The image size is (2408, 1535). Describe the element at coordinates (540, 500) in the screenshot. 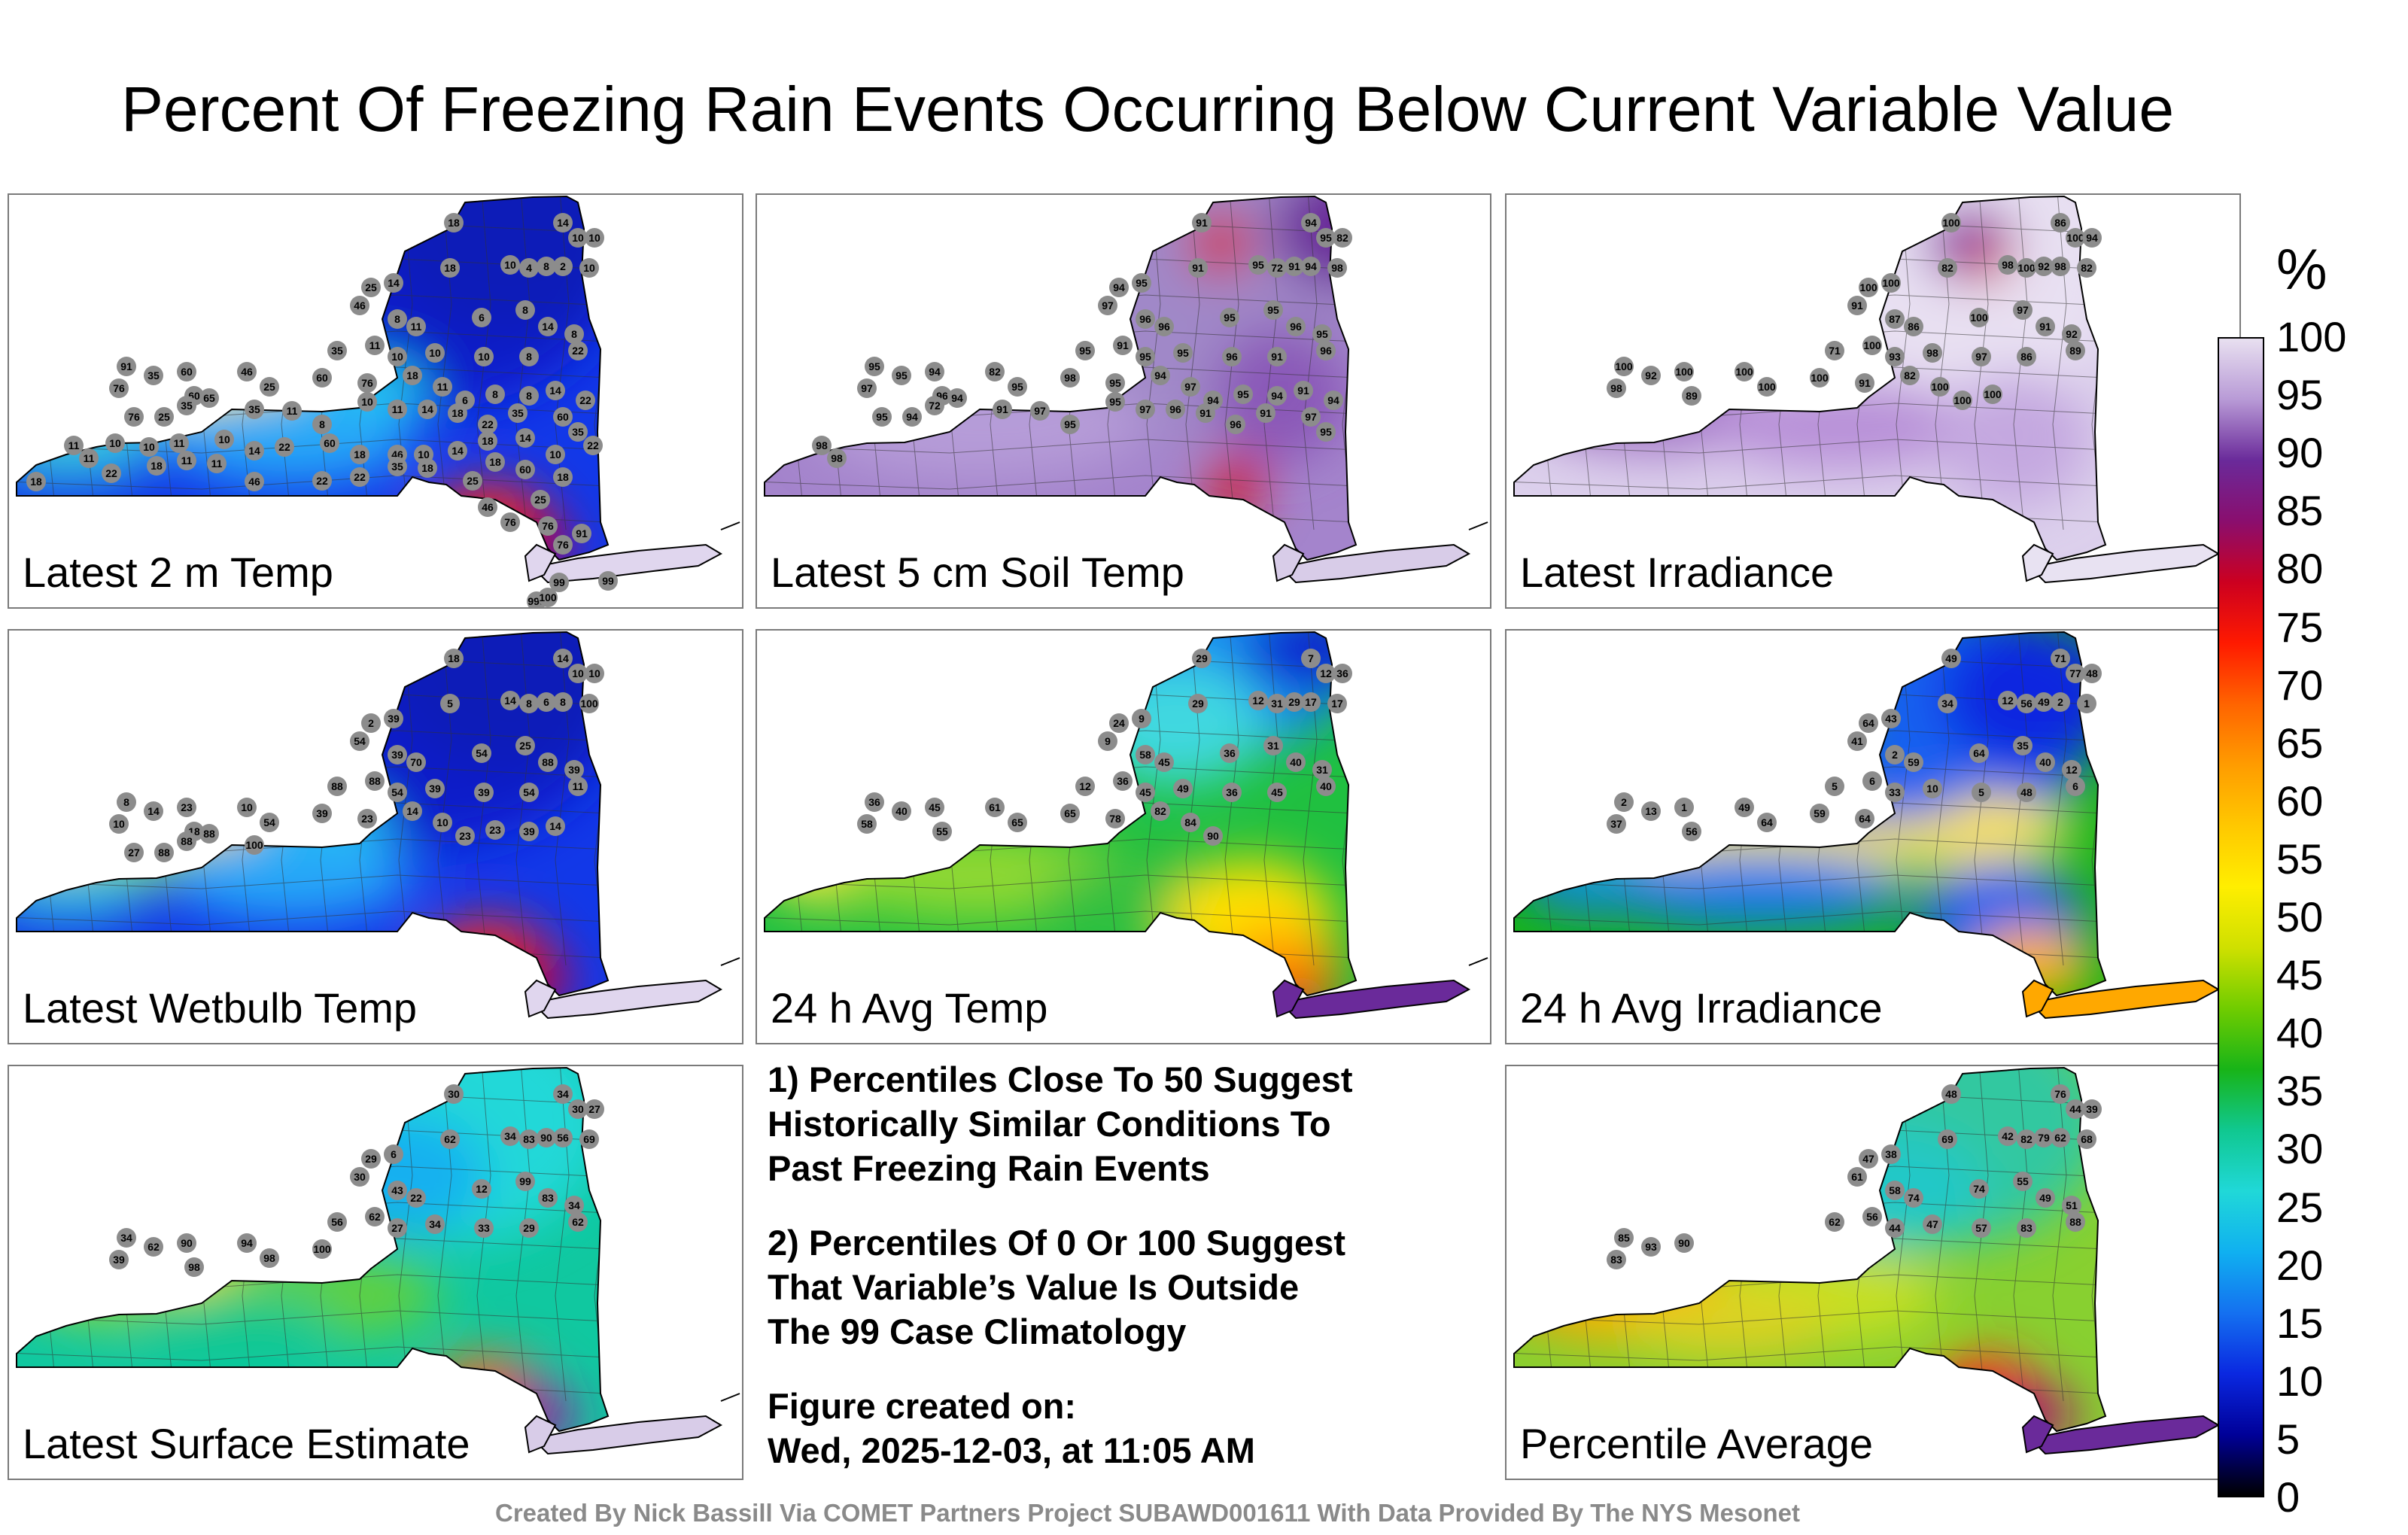

I see `station-value: 25` at that location.